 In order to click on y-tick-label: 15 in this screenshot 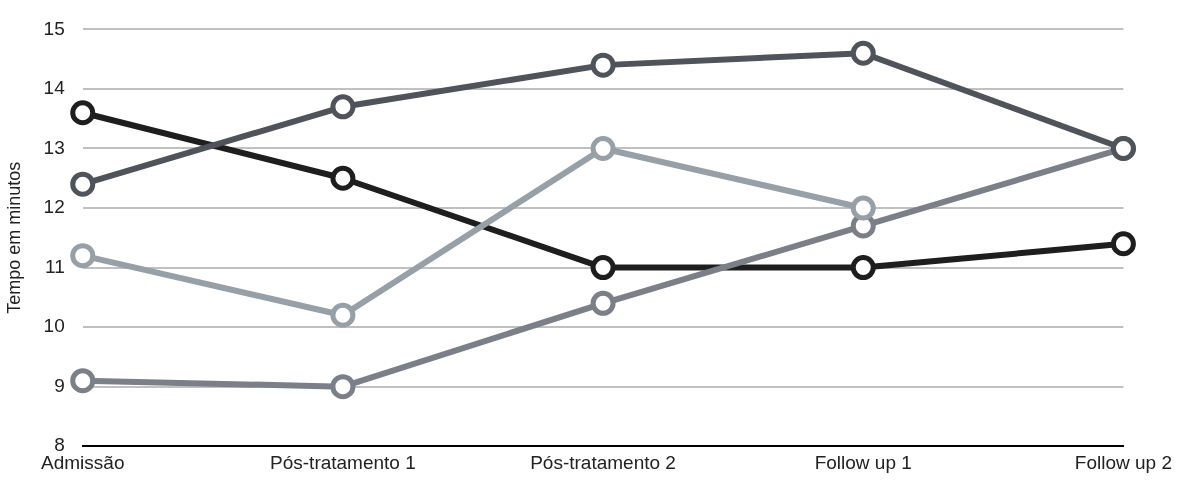, I will do `click(54, 28)`.